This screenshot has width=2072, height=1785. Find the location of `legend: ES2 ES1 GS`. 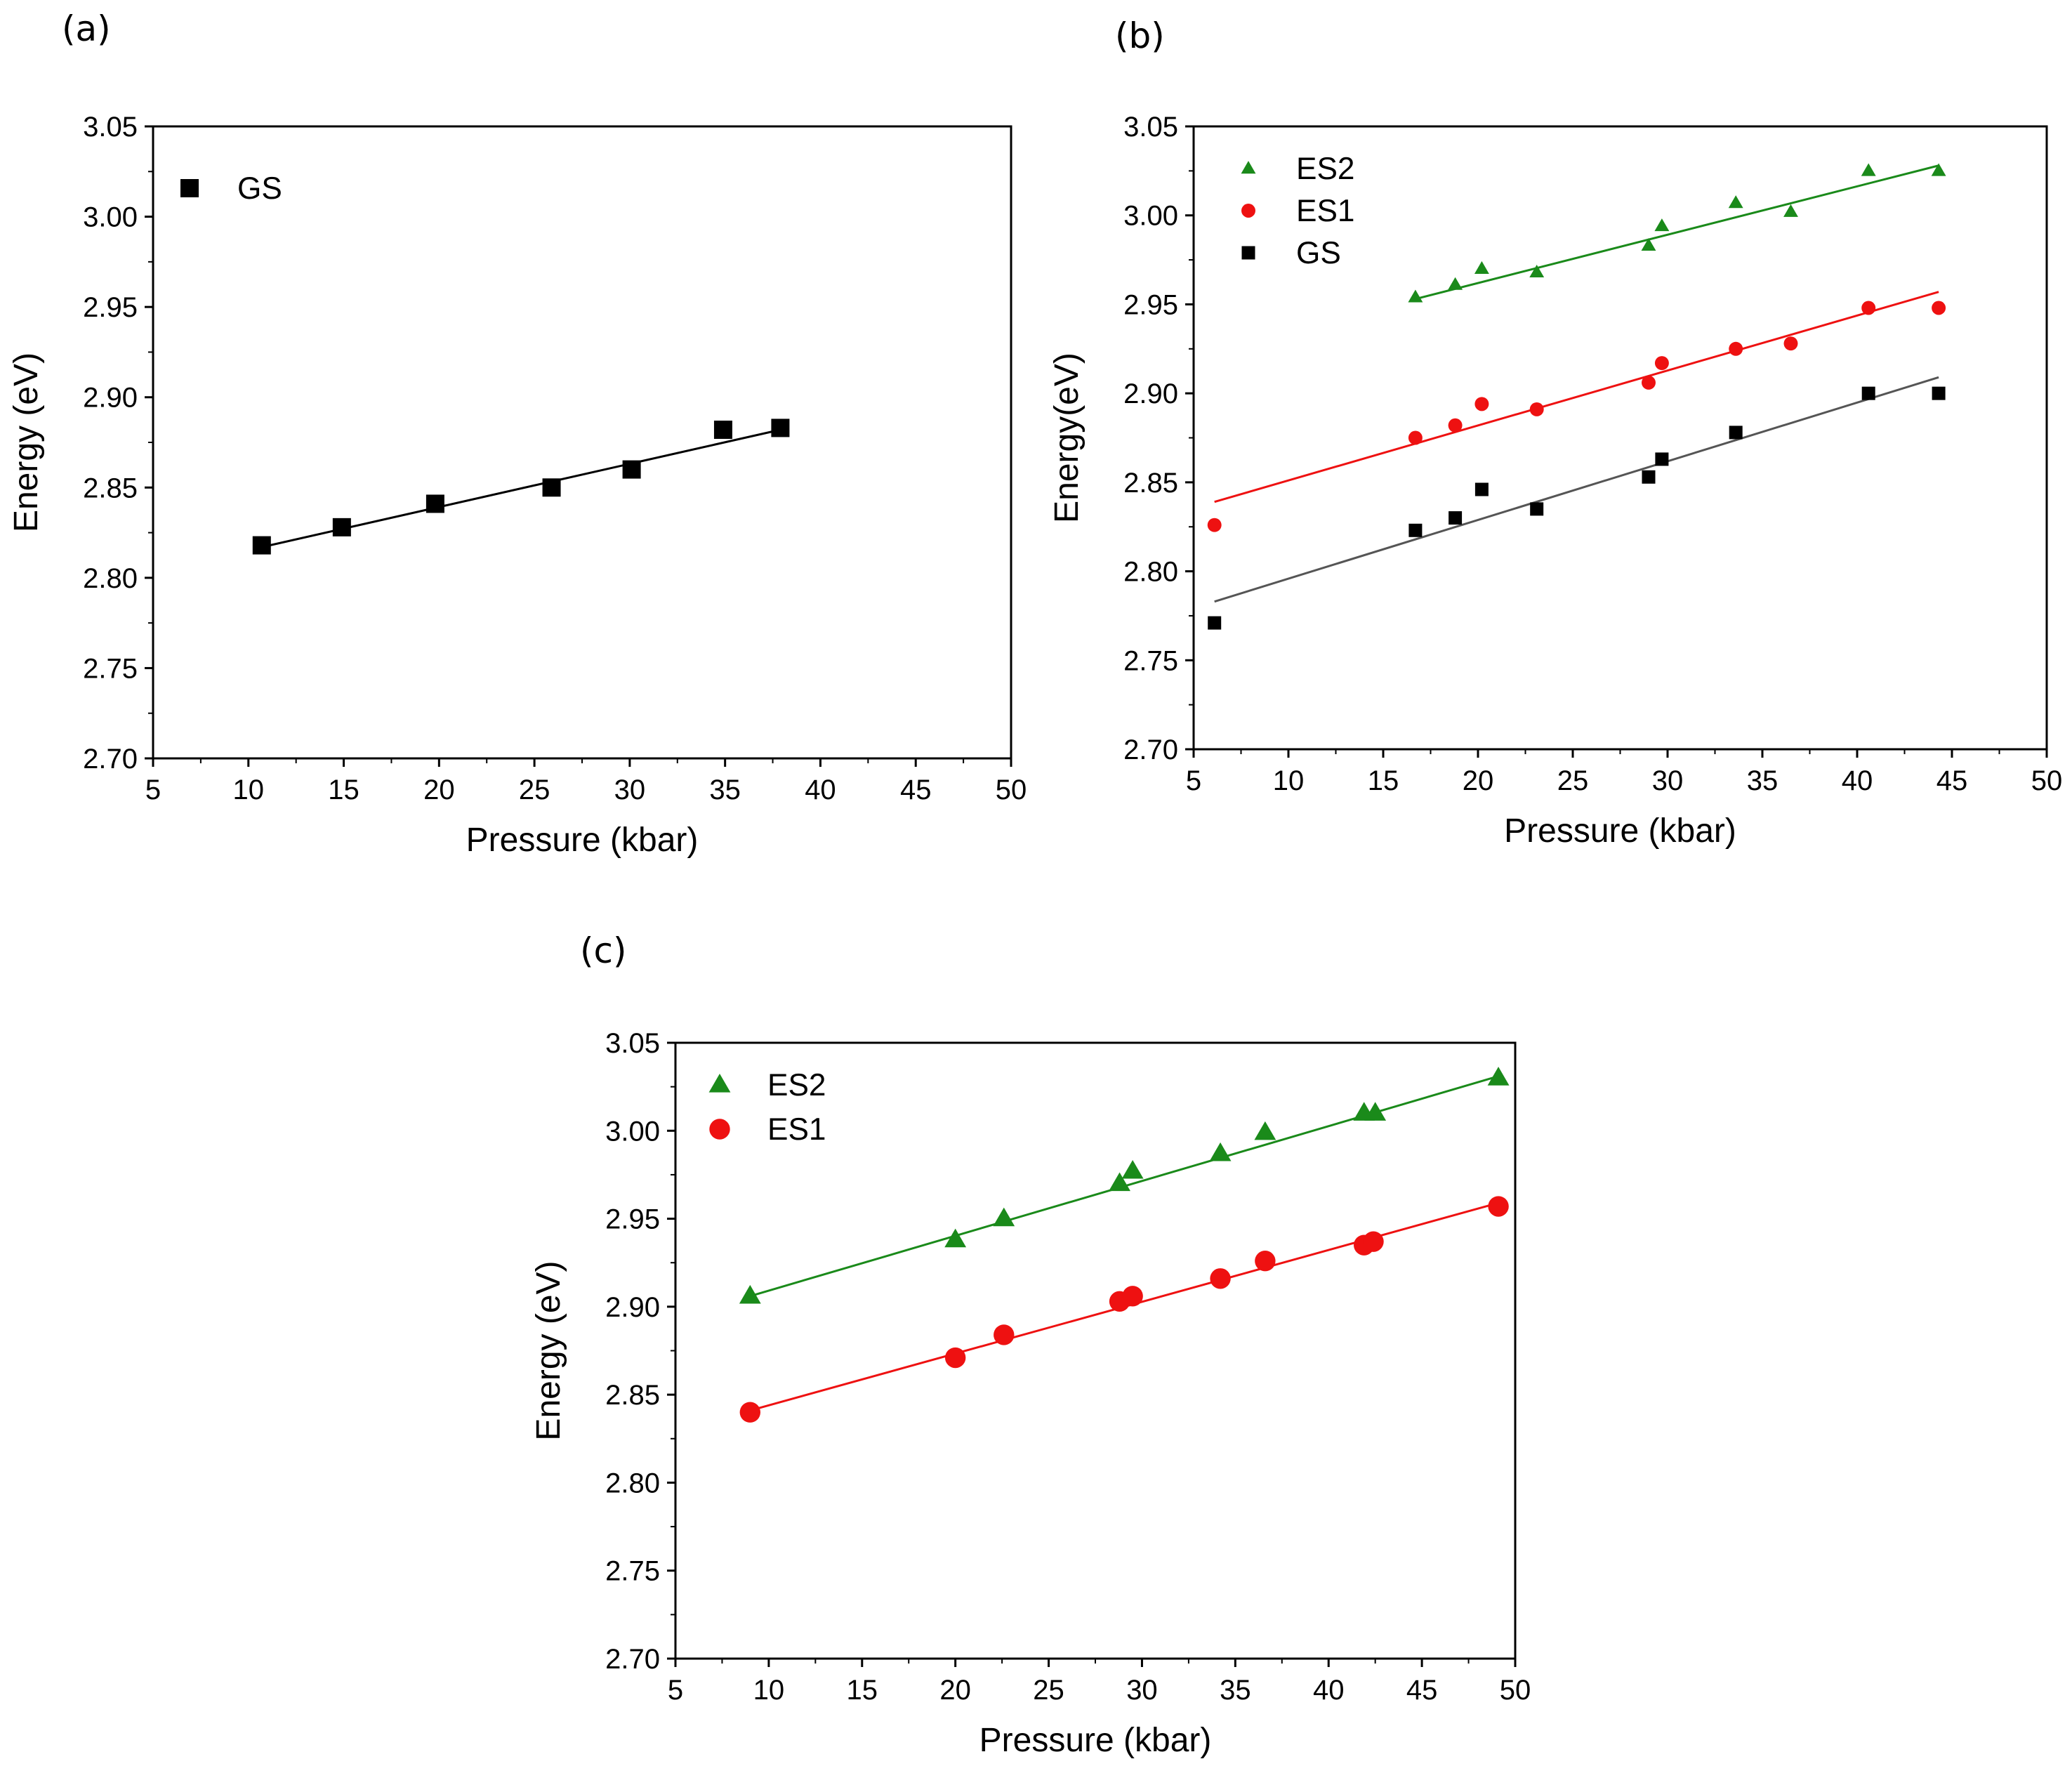

legend: ES2 ES1 GS is located at coordinates (1297, 211).